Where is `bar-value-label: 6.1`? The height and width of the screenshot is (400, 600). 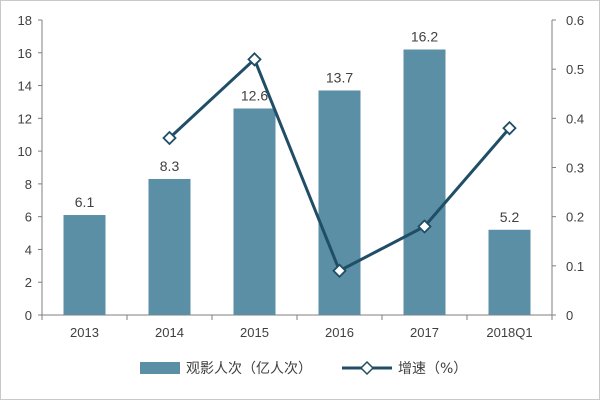 bar-value-label: 6.1 is located at coordinates (85, 202).